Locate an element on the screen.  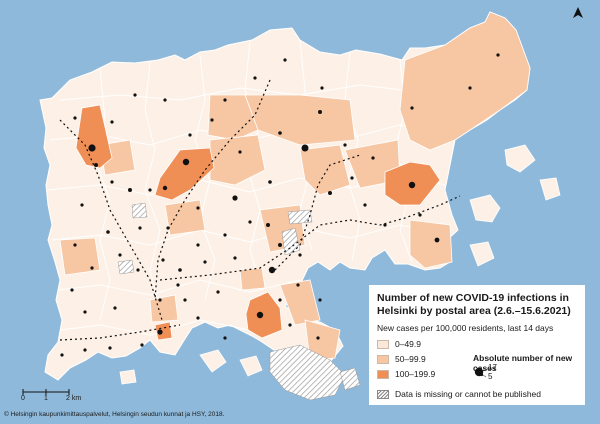
scale-label-0: 0 is located at coordinates (23, 398).